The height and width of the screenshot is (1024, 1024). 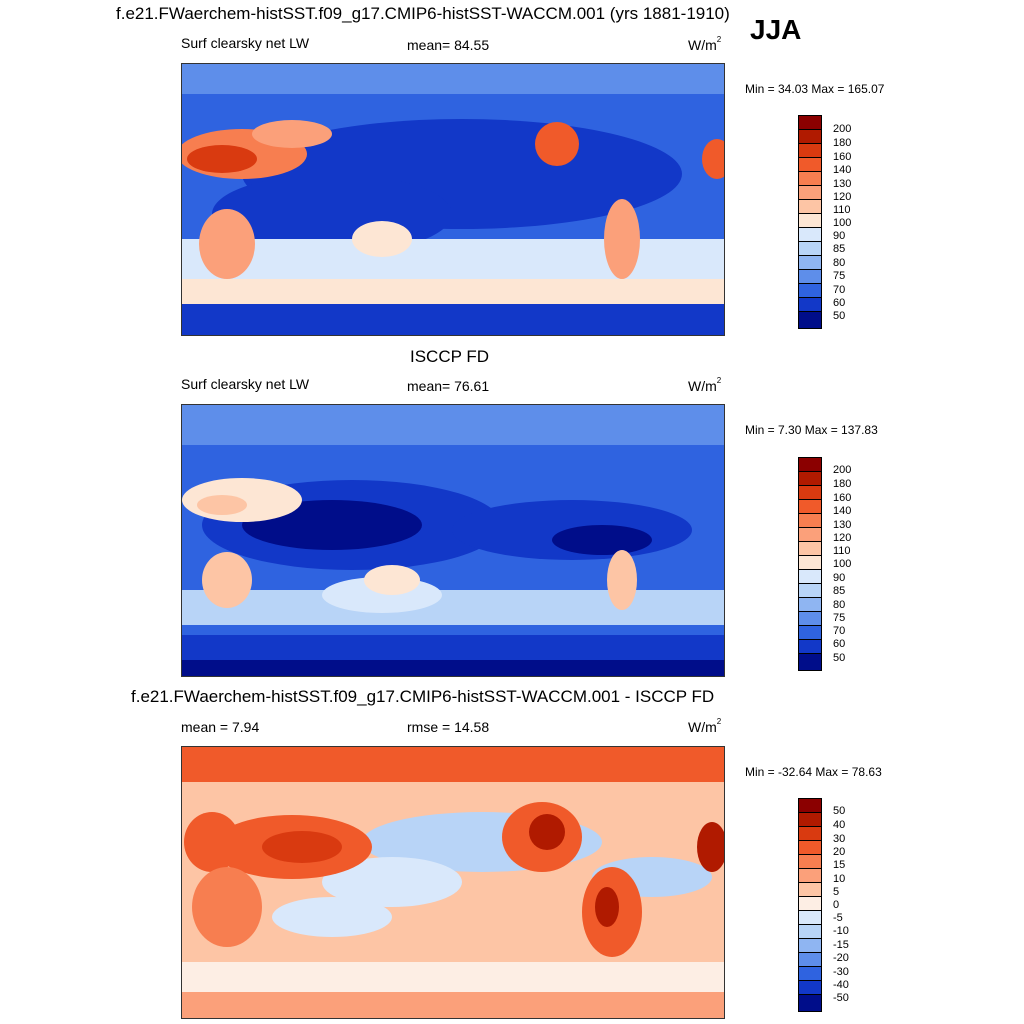 I want to click on panel1-minmax: Min = 34.03 Max = 165.07, so click(x=815, y=89).